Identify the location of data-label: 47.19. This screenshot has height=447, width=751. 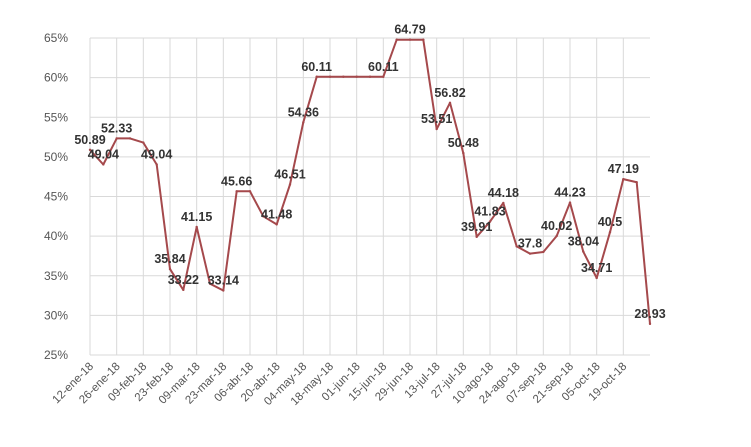
(623, 169).